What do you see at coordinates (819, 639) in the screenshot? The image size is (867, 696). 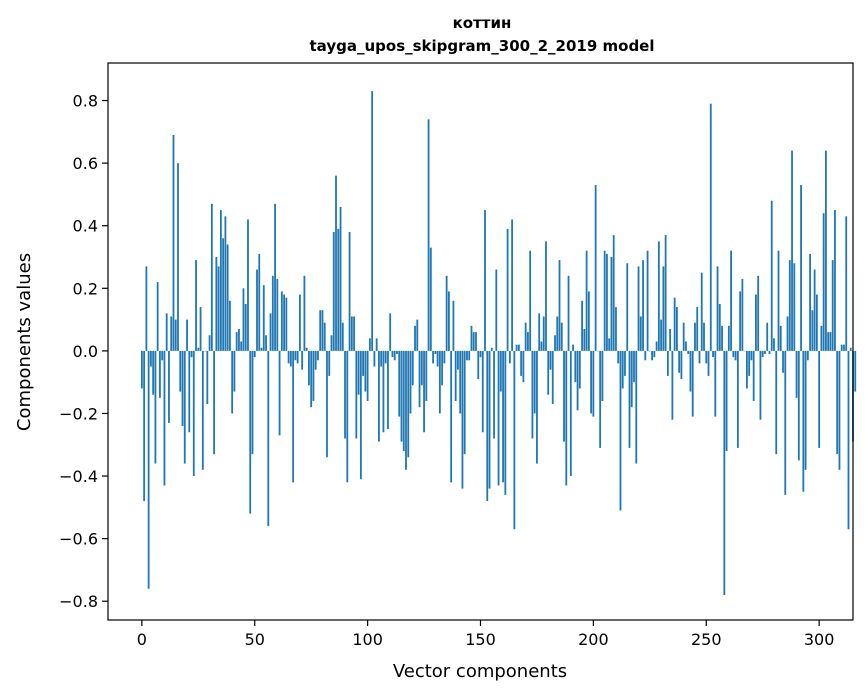 I see `x-tick-label: 300` at bounding box center [819, 639].